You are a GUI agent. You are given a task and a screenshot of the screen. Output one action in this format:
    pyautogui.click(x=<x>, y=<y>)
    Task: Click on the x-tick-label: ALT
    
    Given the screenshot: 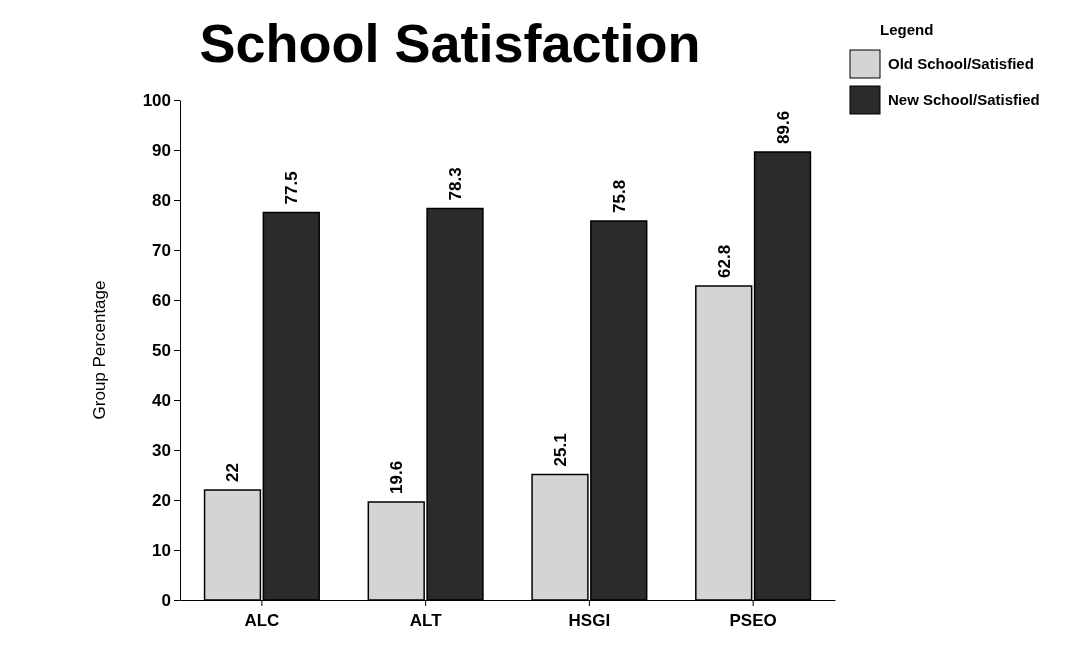 What is the action you would take?
    pyautogui.click(x=426, y=620)
    